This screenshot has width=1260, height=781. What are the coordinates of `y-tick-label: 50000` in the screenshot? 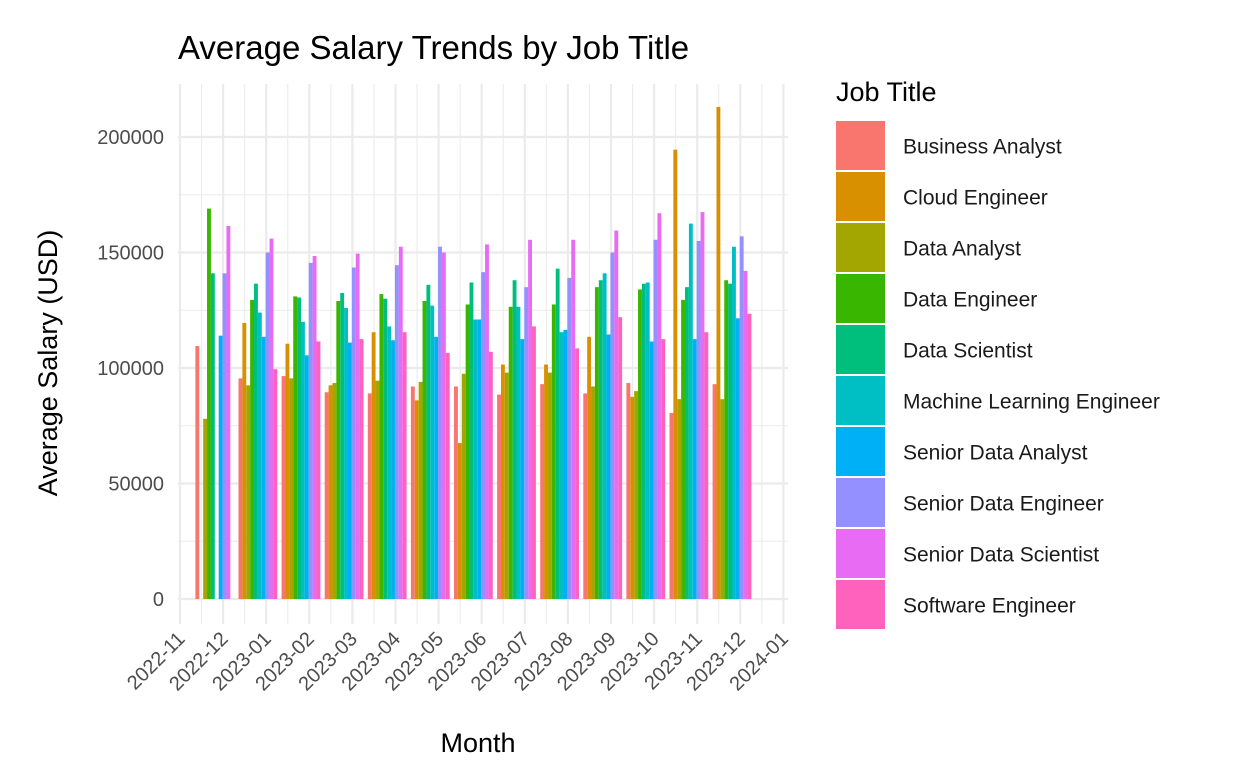 It's located at (136, 485).